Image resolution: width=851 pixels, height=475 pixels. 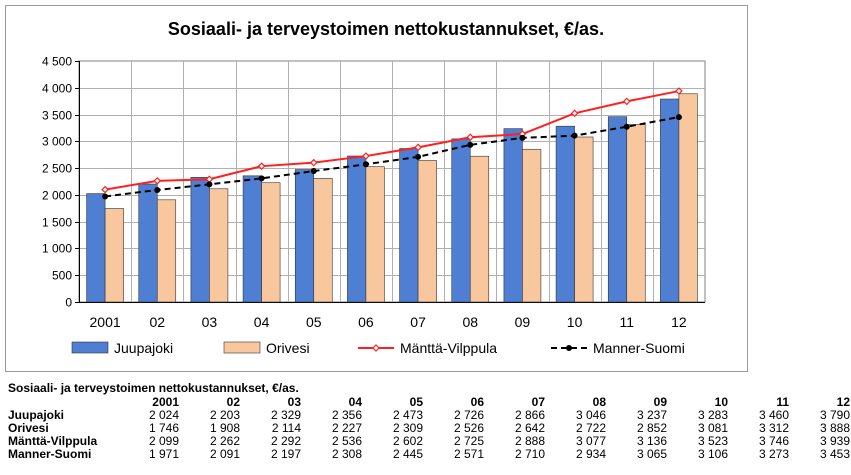 I want to click on x-tick-label: 07, so click(x=418, y=322).